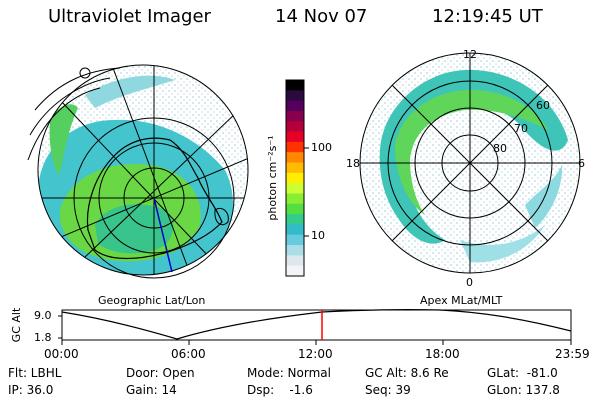  What do you see at coordinates (35, 373) in the screenshot?
I see `filter-info: Flt: LBHL` at bounding box center [35, 373].